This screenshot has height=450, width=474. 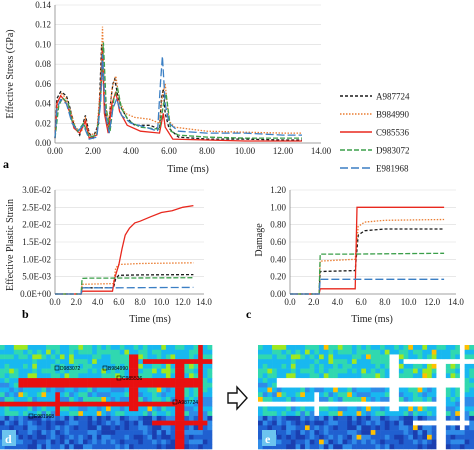 I want to click on y-tick-label: 1.00, so click(x=278, y=207).